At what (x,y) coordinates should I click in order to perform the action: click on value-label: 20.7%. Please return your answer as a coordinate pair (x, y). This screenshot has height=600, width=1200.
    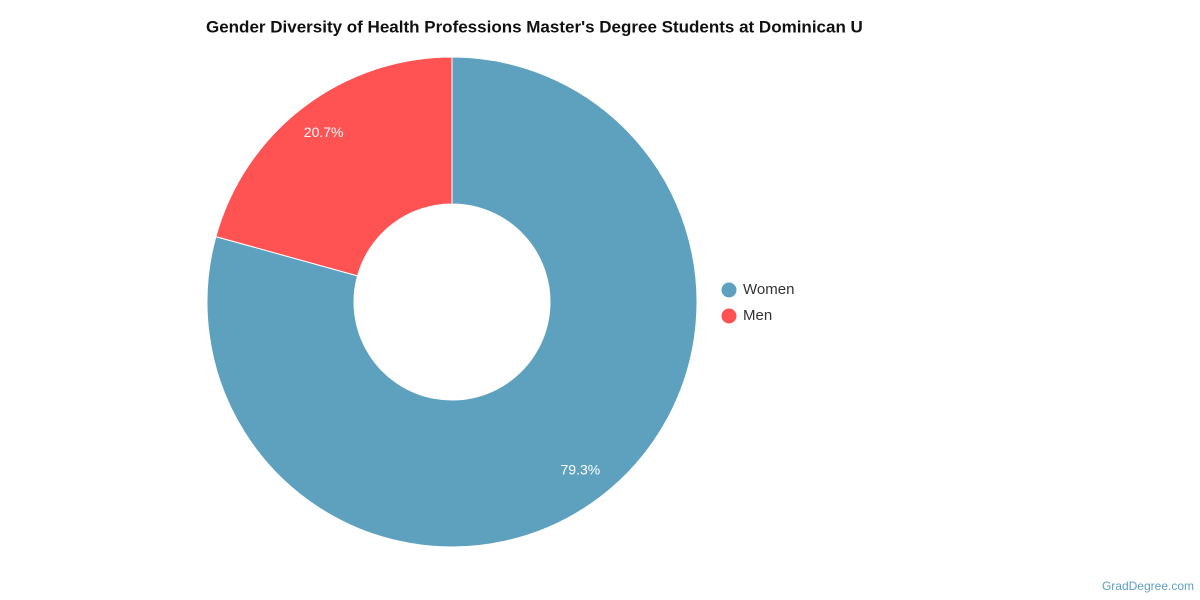
    Looking at the image, I should click on (324, 132).